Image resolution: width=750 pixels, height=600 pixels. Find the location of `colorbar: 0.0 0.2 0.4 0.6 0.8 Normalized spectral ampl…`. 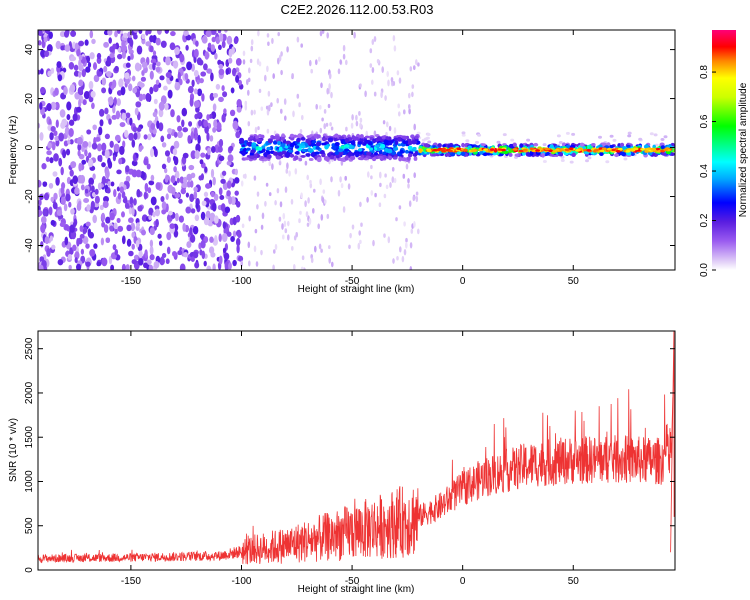

colorbar: 0.0 0.2 0.4 0.6 0.8 Normalized spectral ampl… is located at coordinates (724, 153).